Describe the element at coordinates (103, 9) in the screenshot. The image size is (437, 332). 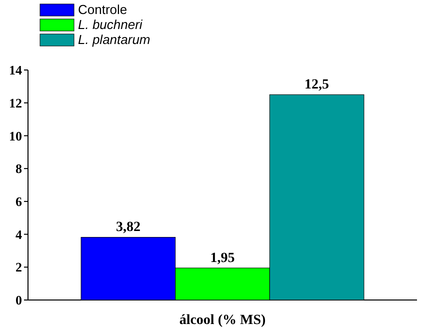
I see `legend-label: Controle` at that location.